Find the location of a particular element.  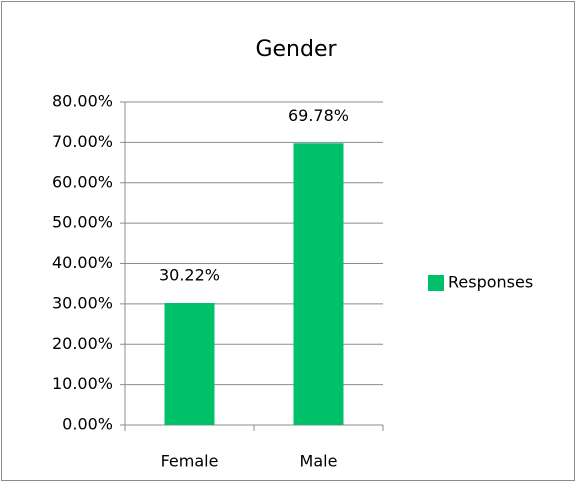

y-tick-label: 70.00% is located at coordinates (82, 141).